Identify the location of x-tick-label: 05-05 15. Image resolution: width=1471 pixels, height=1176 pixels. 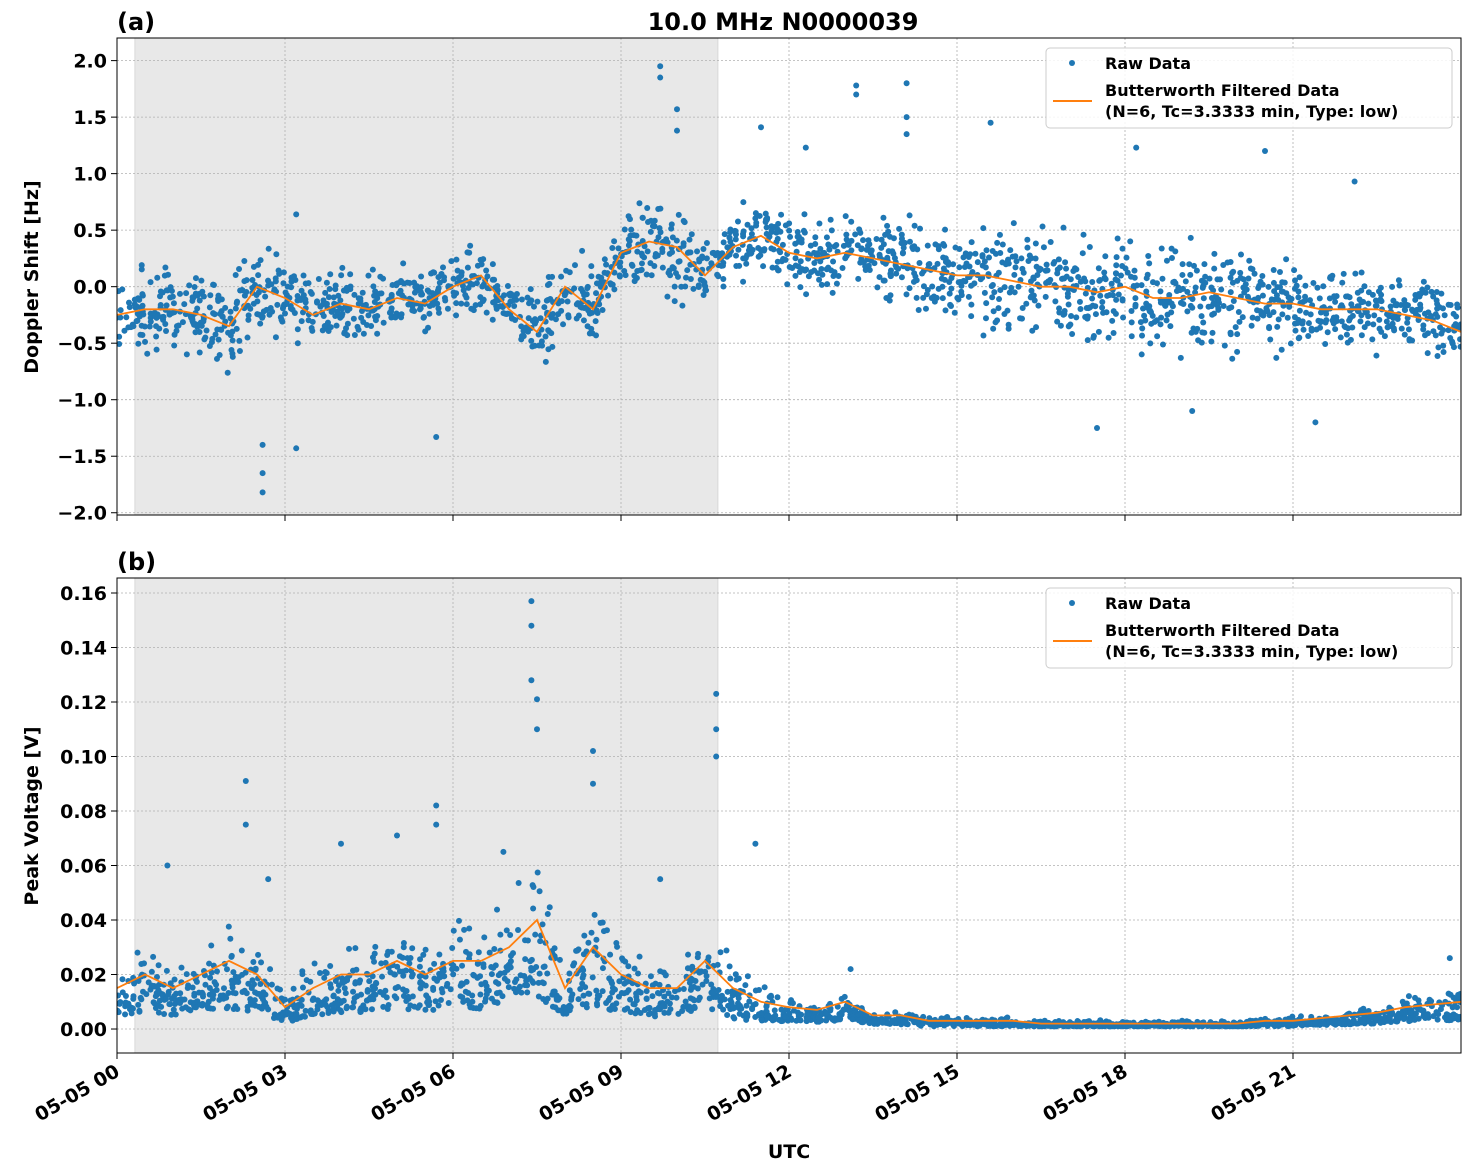
(917, 1093).